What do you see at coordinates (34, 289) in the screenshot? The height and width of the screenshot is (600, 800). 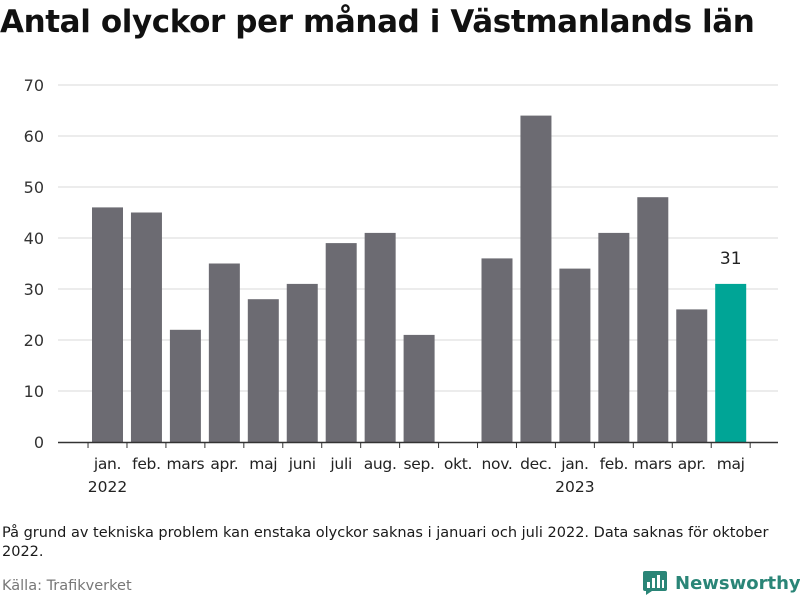 I see `y-tick-label: 30` at bounding box center [34, 289].